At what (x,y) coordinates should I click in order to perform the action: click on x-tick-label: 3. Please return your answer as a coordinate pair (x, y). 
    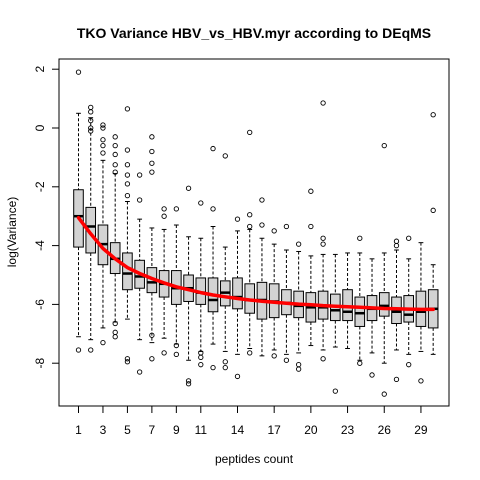
    Looking at the image, I should click on (103, 430).